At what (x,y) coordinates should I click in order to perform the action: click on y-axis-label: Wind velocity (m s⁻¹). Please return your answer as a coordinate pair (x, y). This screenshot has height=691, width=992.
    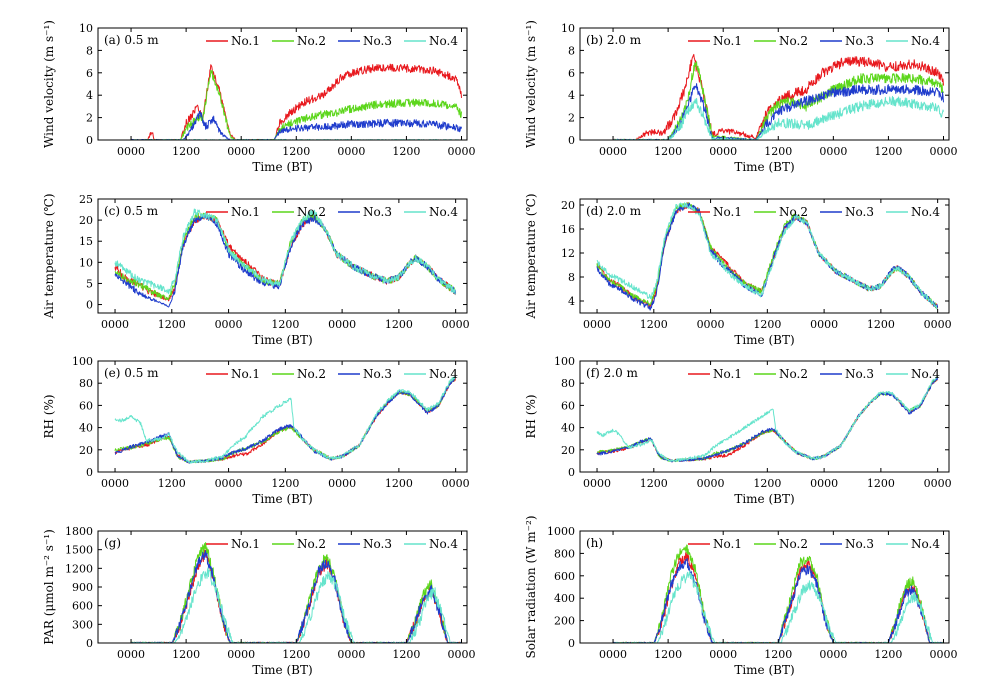
    Looking at the image, I should click on (531, 84).